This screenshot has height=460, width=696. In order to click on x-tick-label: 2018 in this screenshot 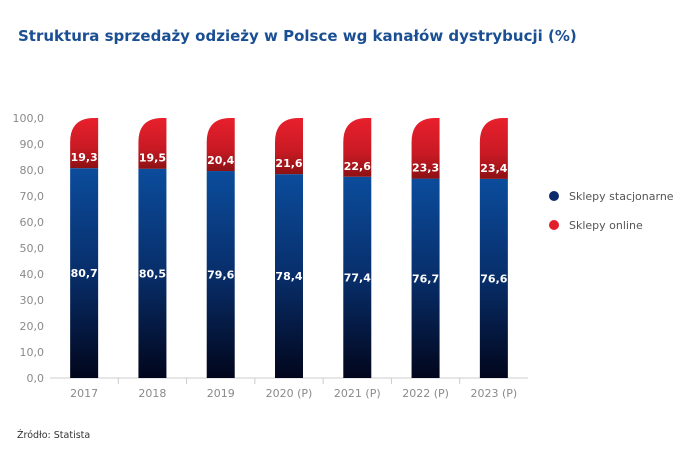, I will do `click(152, 393)`.